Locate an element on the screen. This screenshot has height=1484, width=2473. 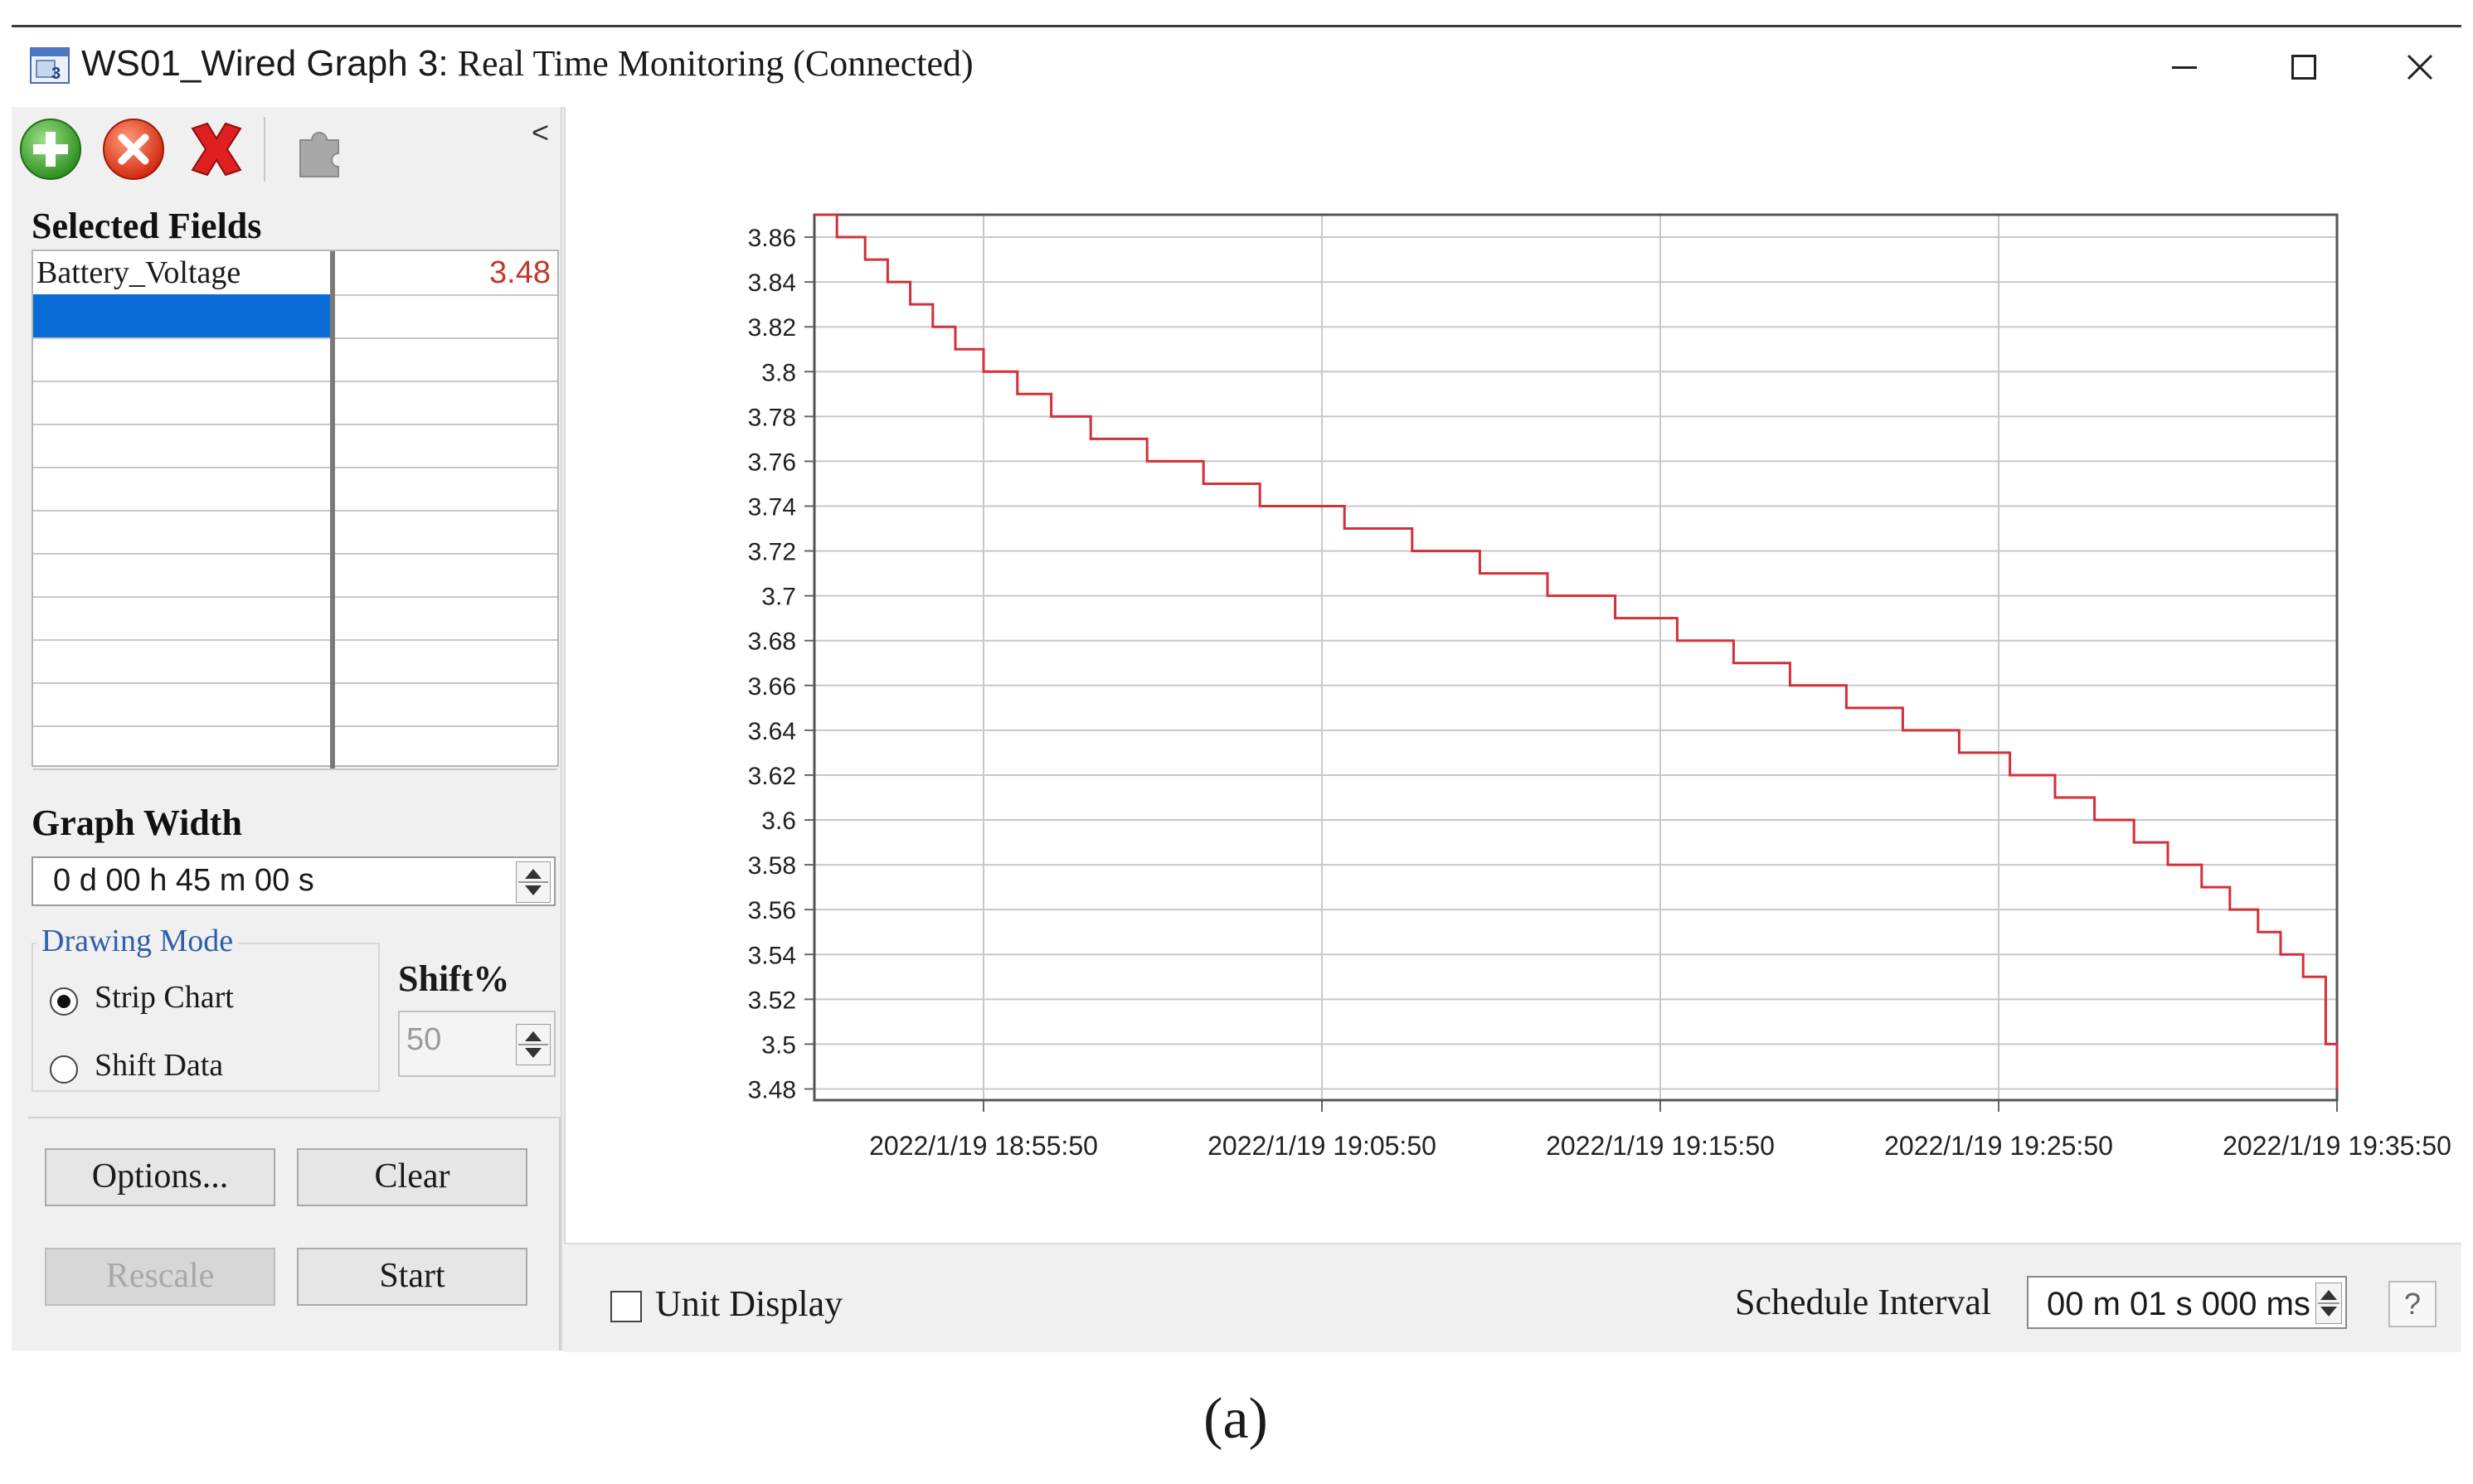
add-icon is located at coordinates (51, 149).